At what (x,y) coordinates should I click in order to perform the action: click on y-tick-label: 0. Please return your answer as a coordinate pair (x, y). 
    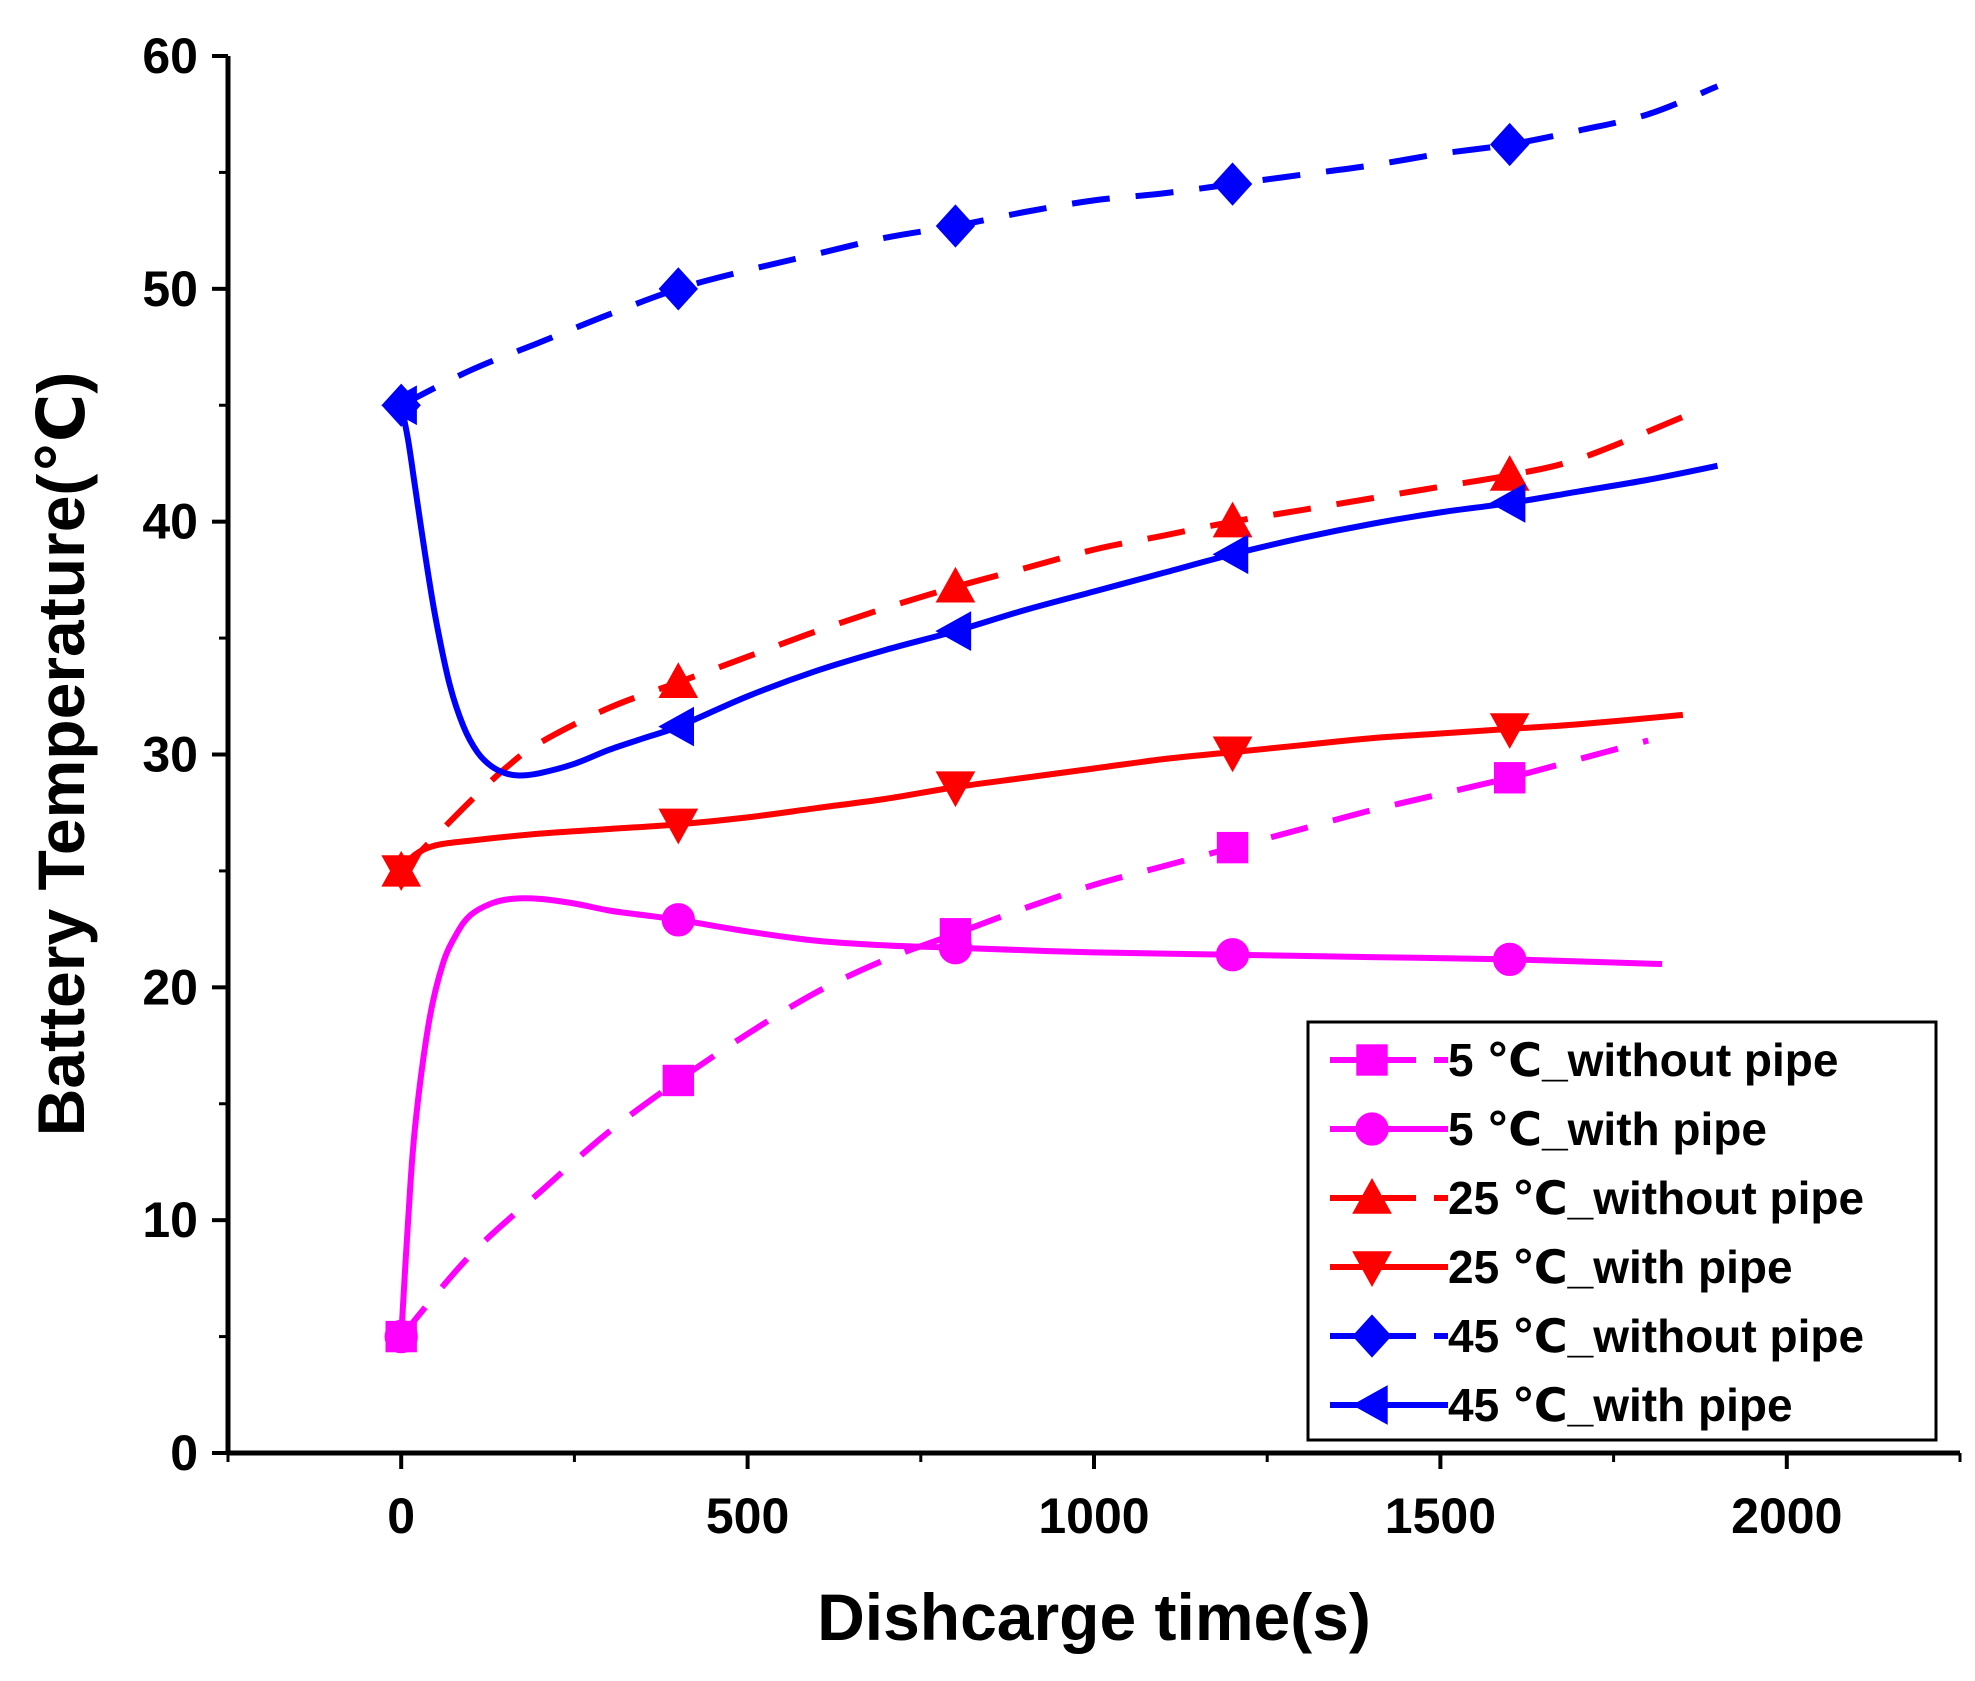
    Looking at the image, I should click on (184, 1453).